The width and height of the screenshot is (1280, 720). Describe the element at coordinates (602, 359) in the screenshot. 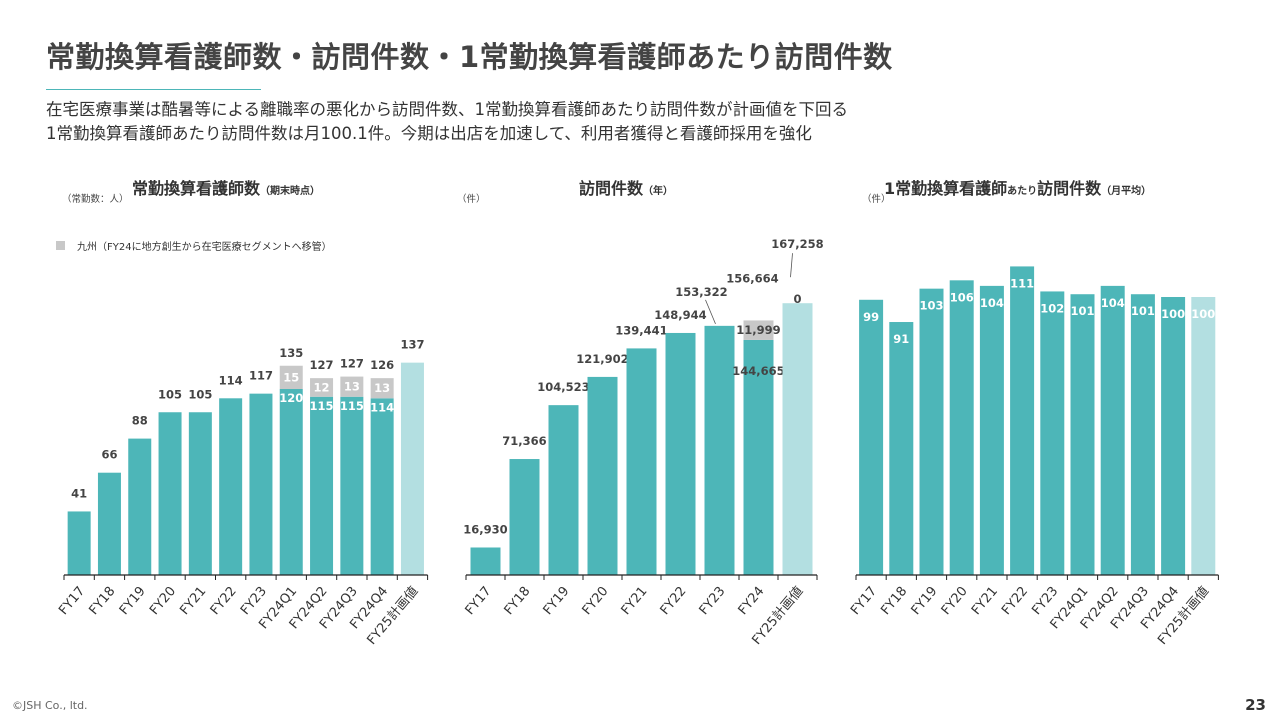

I see `data-label-visits: 121,902` at that location.